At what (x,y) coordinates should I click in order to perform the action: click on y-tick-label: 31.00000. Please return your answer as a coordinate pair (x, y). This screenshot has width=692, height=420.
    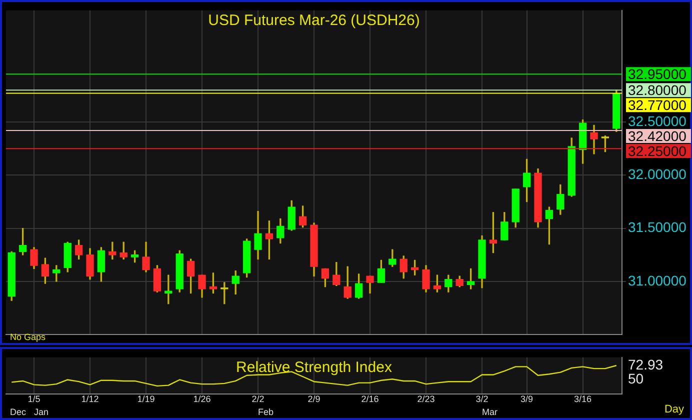
    Looking at the image, I should click on (657, 280).